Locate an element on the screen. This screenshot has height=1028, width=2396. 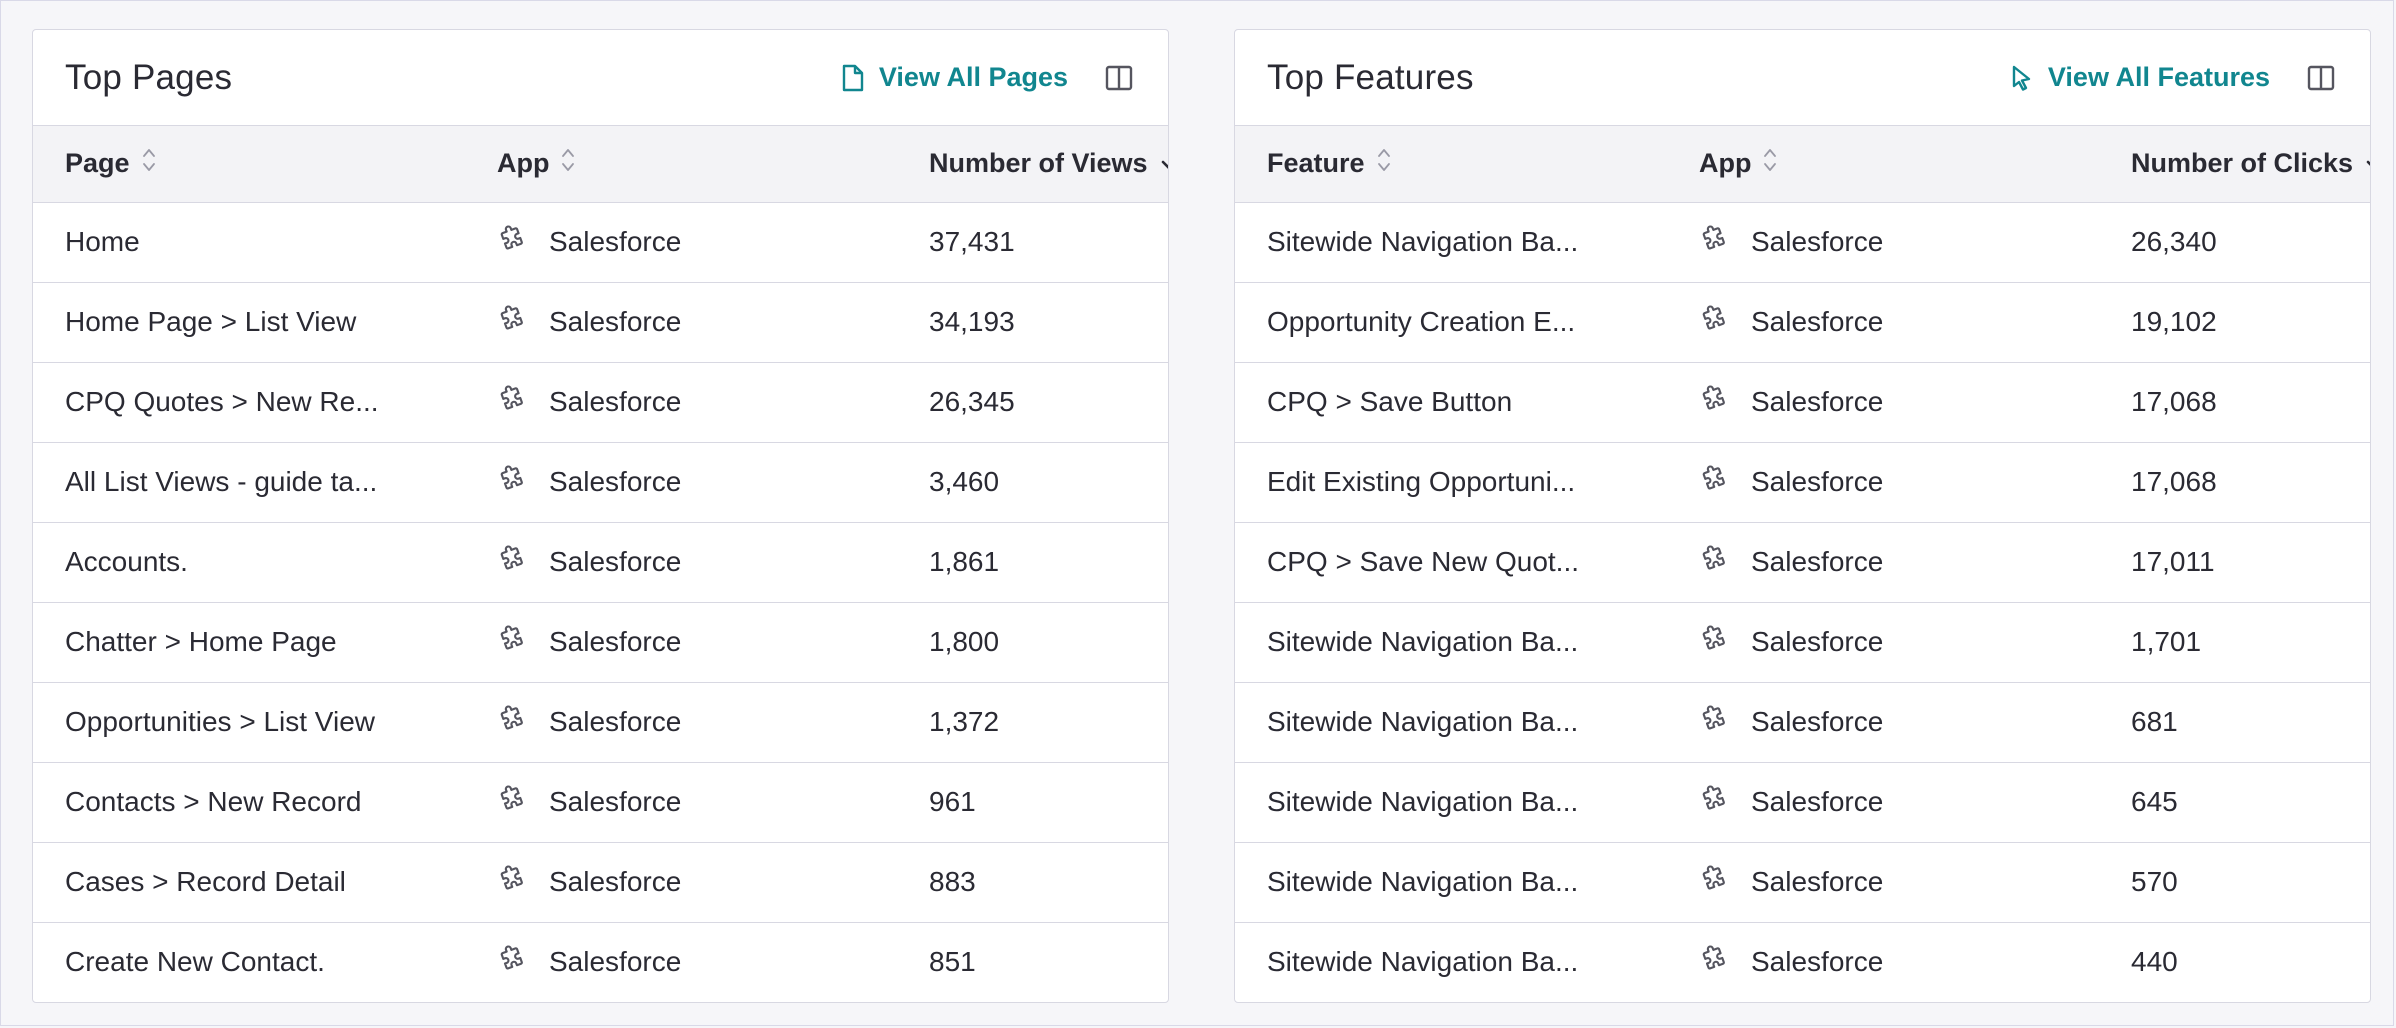
column-label: Page is located at coordinates (97, 163).